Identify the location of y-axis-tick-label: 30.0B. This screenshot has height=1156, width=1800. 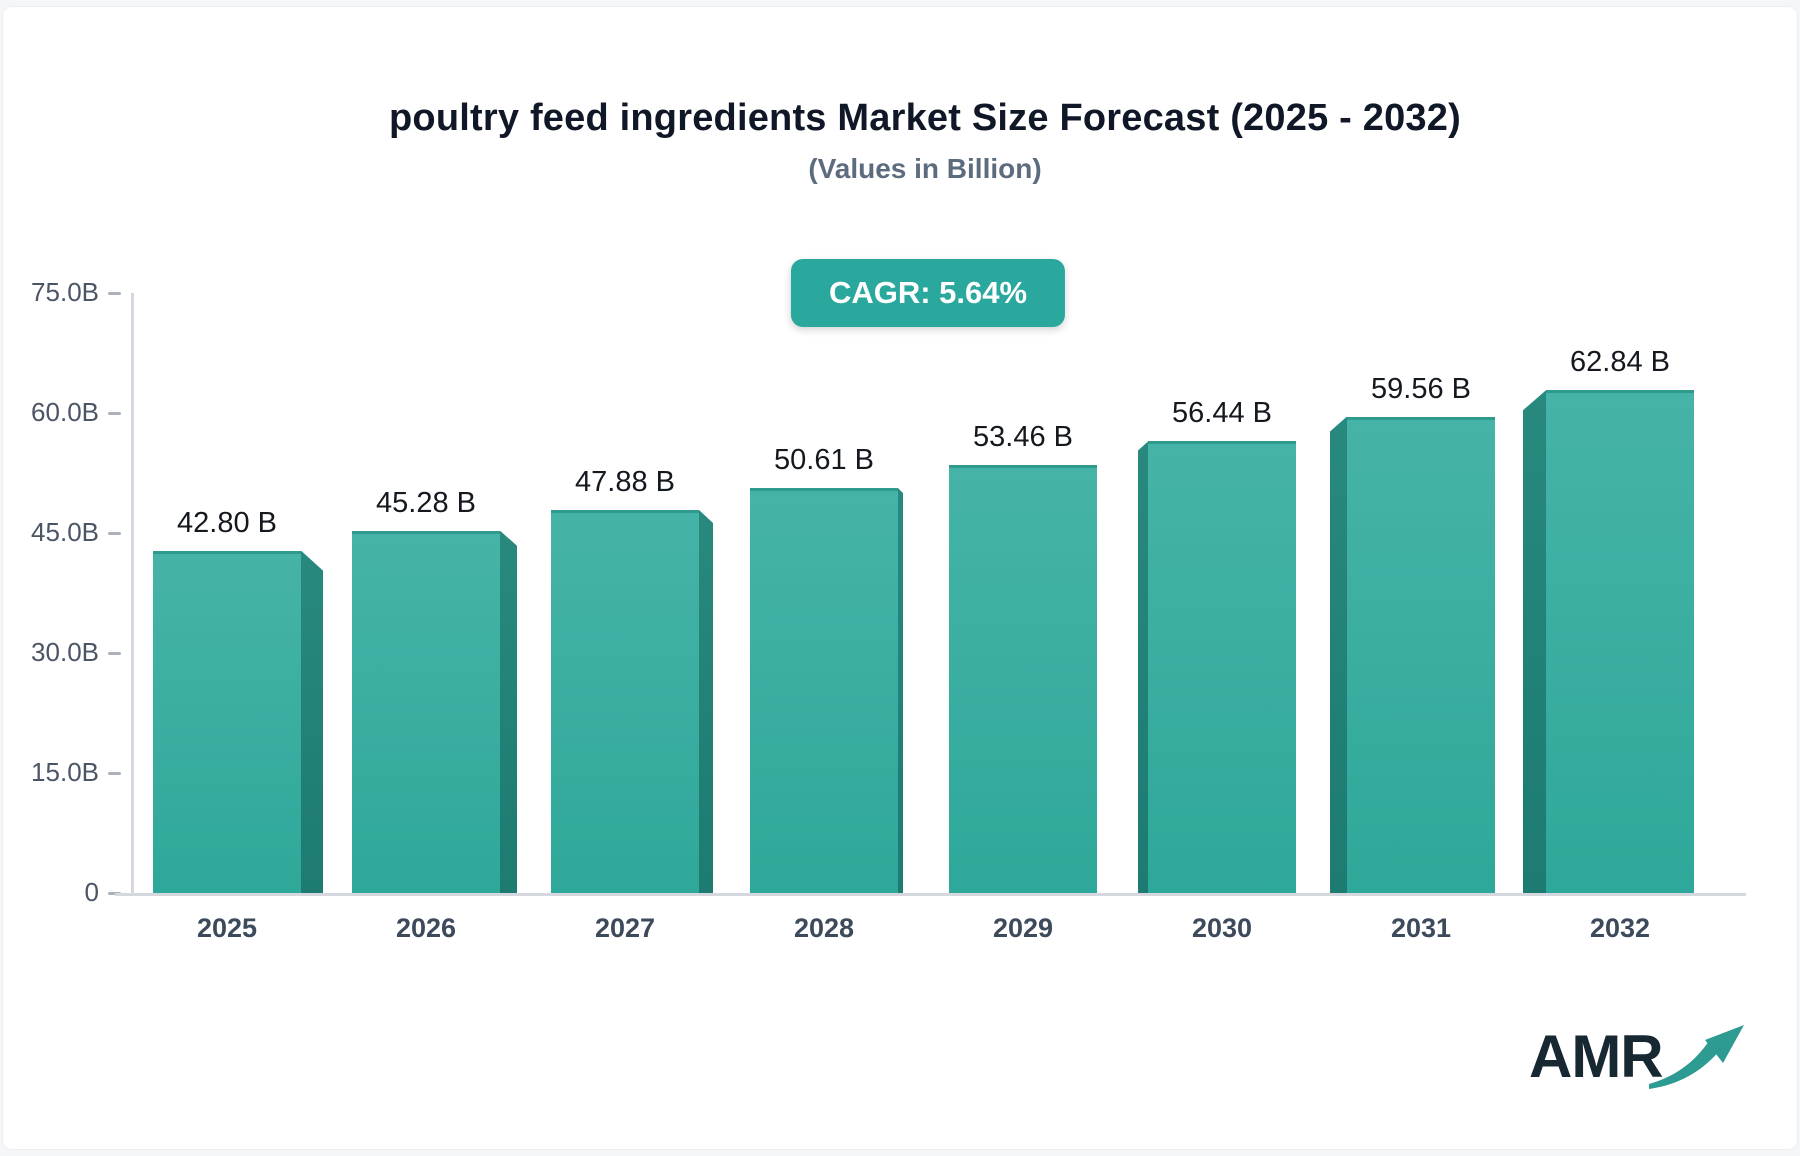
(65, 652).